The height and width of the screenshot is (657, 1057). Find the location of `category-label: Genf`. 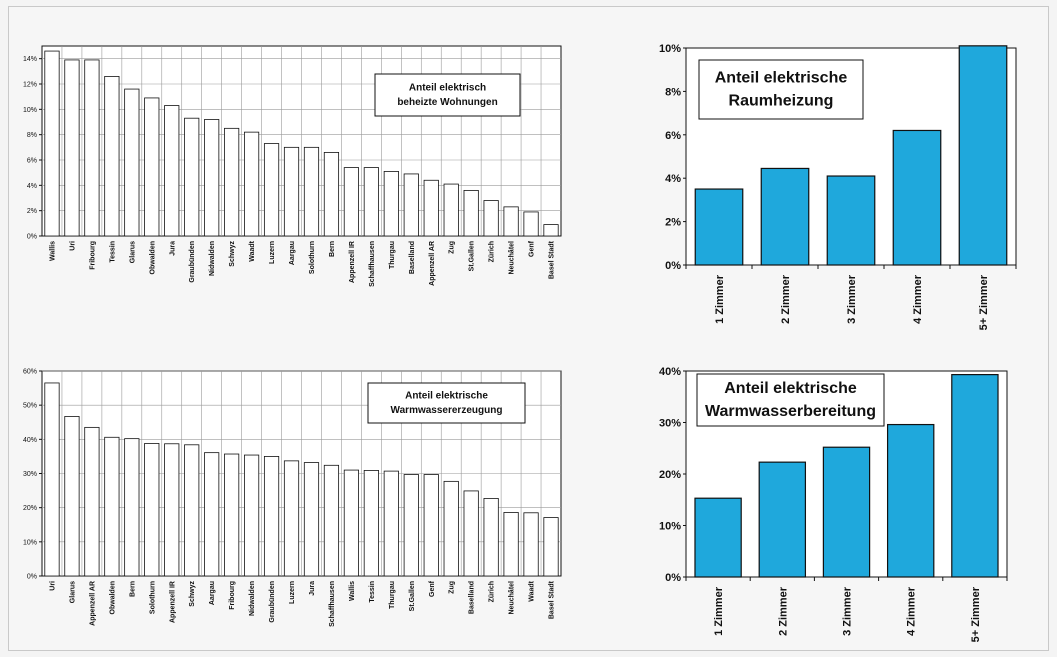

category-label: Genf is located at coordinates (432, 588).